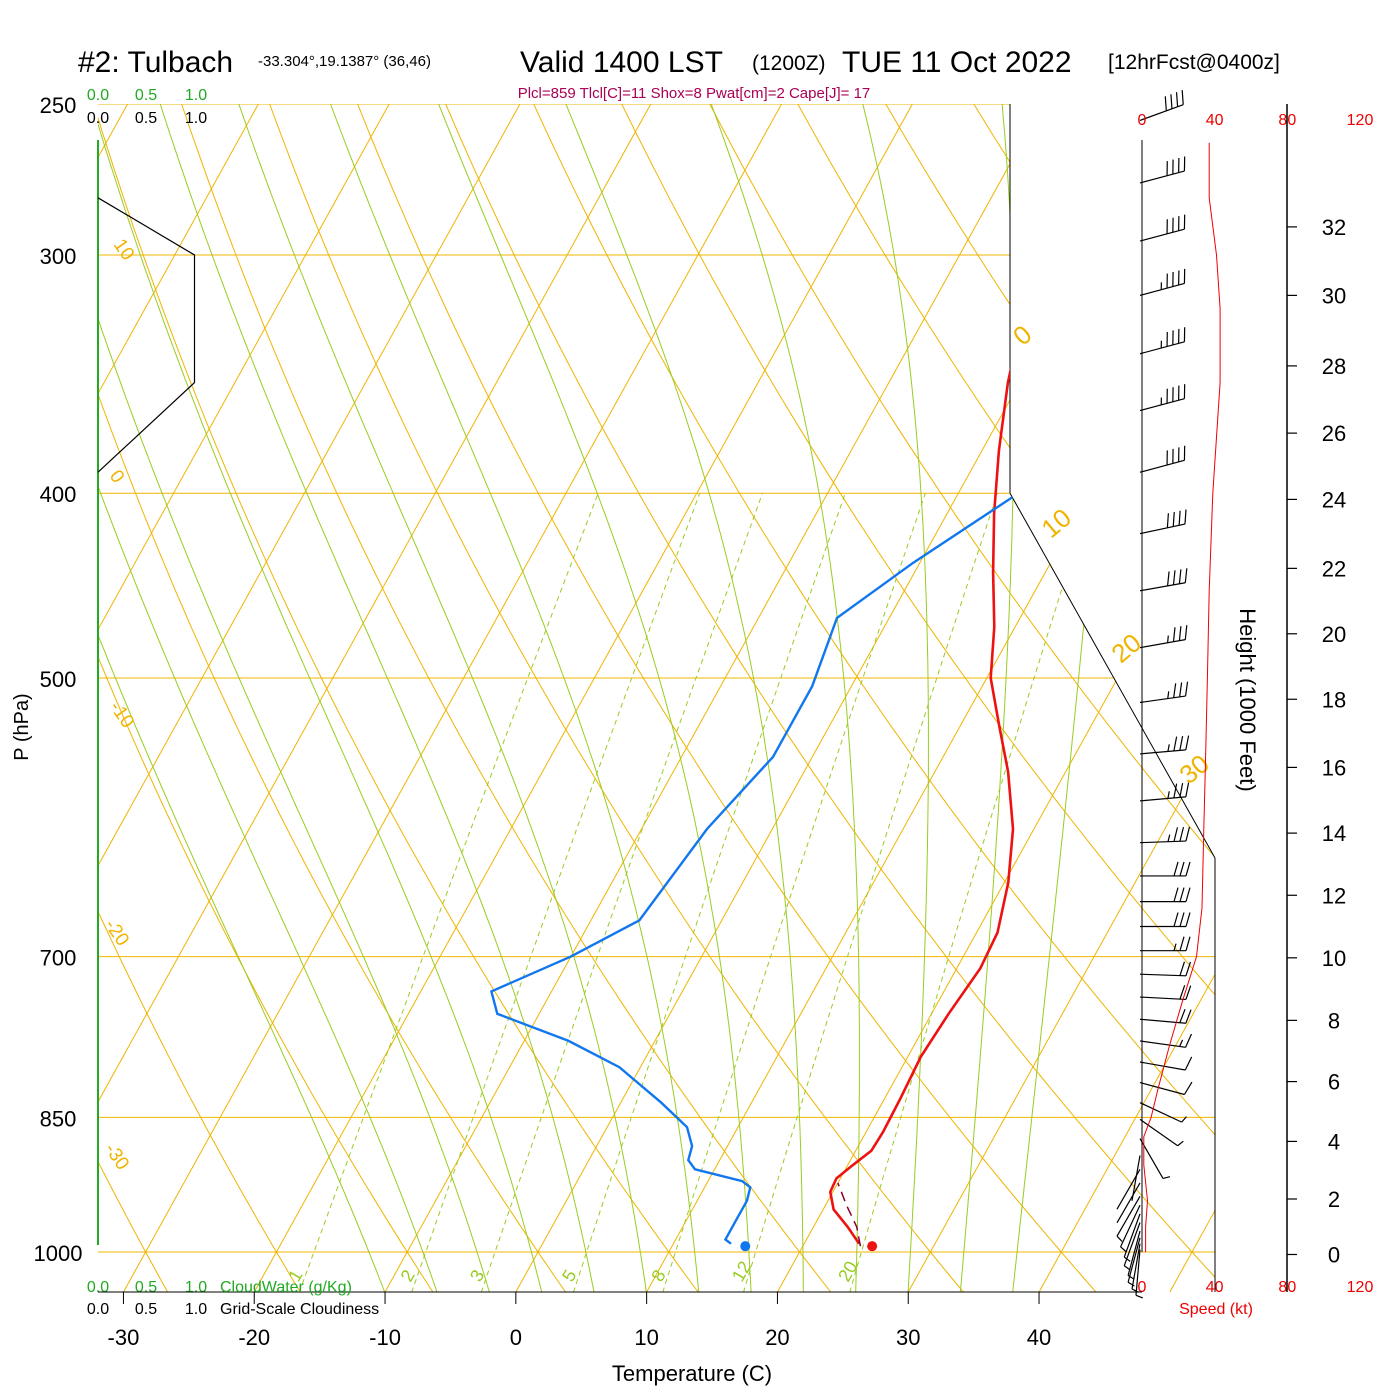  What do you see at coordinates (1334, 1020) in the screenshot?
I see `height-axis-tick-label: 8` at bounding box center [1334, 1020].